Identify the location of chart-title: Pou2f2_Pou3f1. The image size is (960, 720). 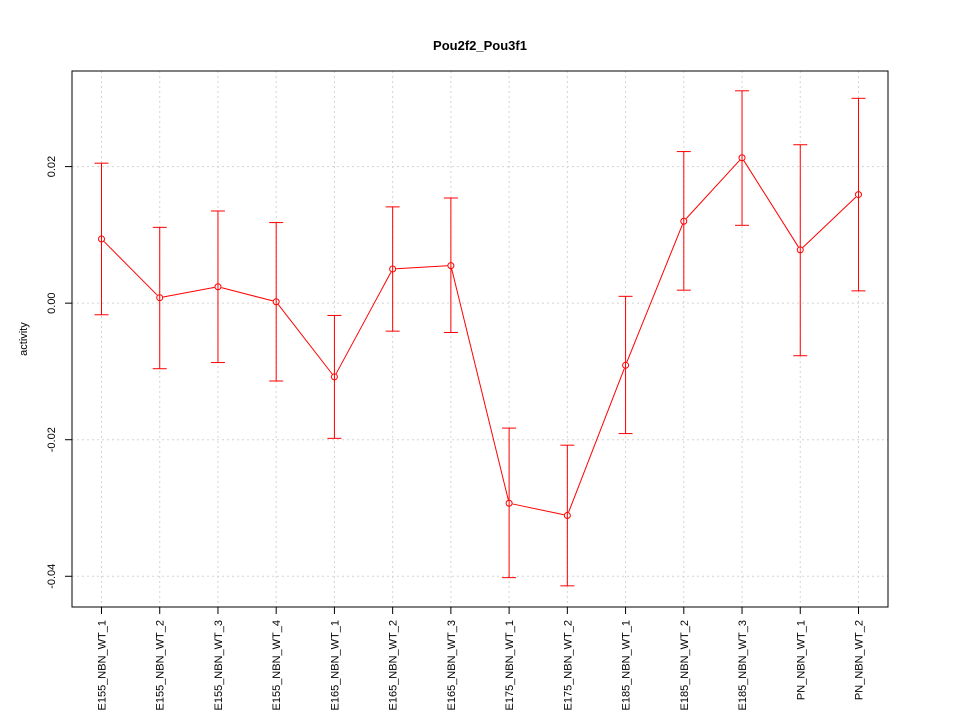
(480, 45).